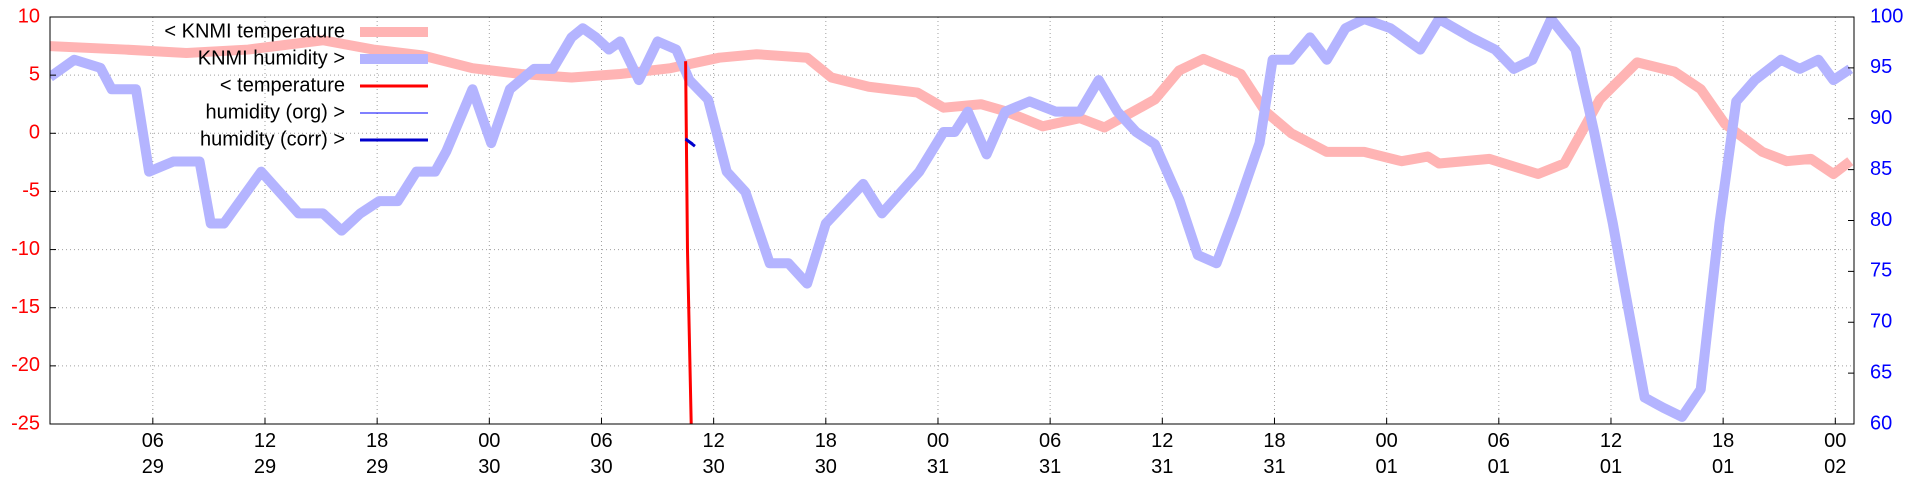  What do you see at coordinates (1050, 454) in the screenshot?
I see `x-tick-label: 06 31` at bounding box center [1050, 454].